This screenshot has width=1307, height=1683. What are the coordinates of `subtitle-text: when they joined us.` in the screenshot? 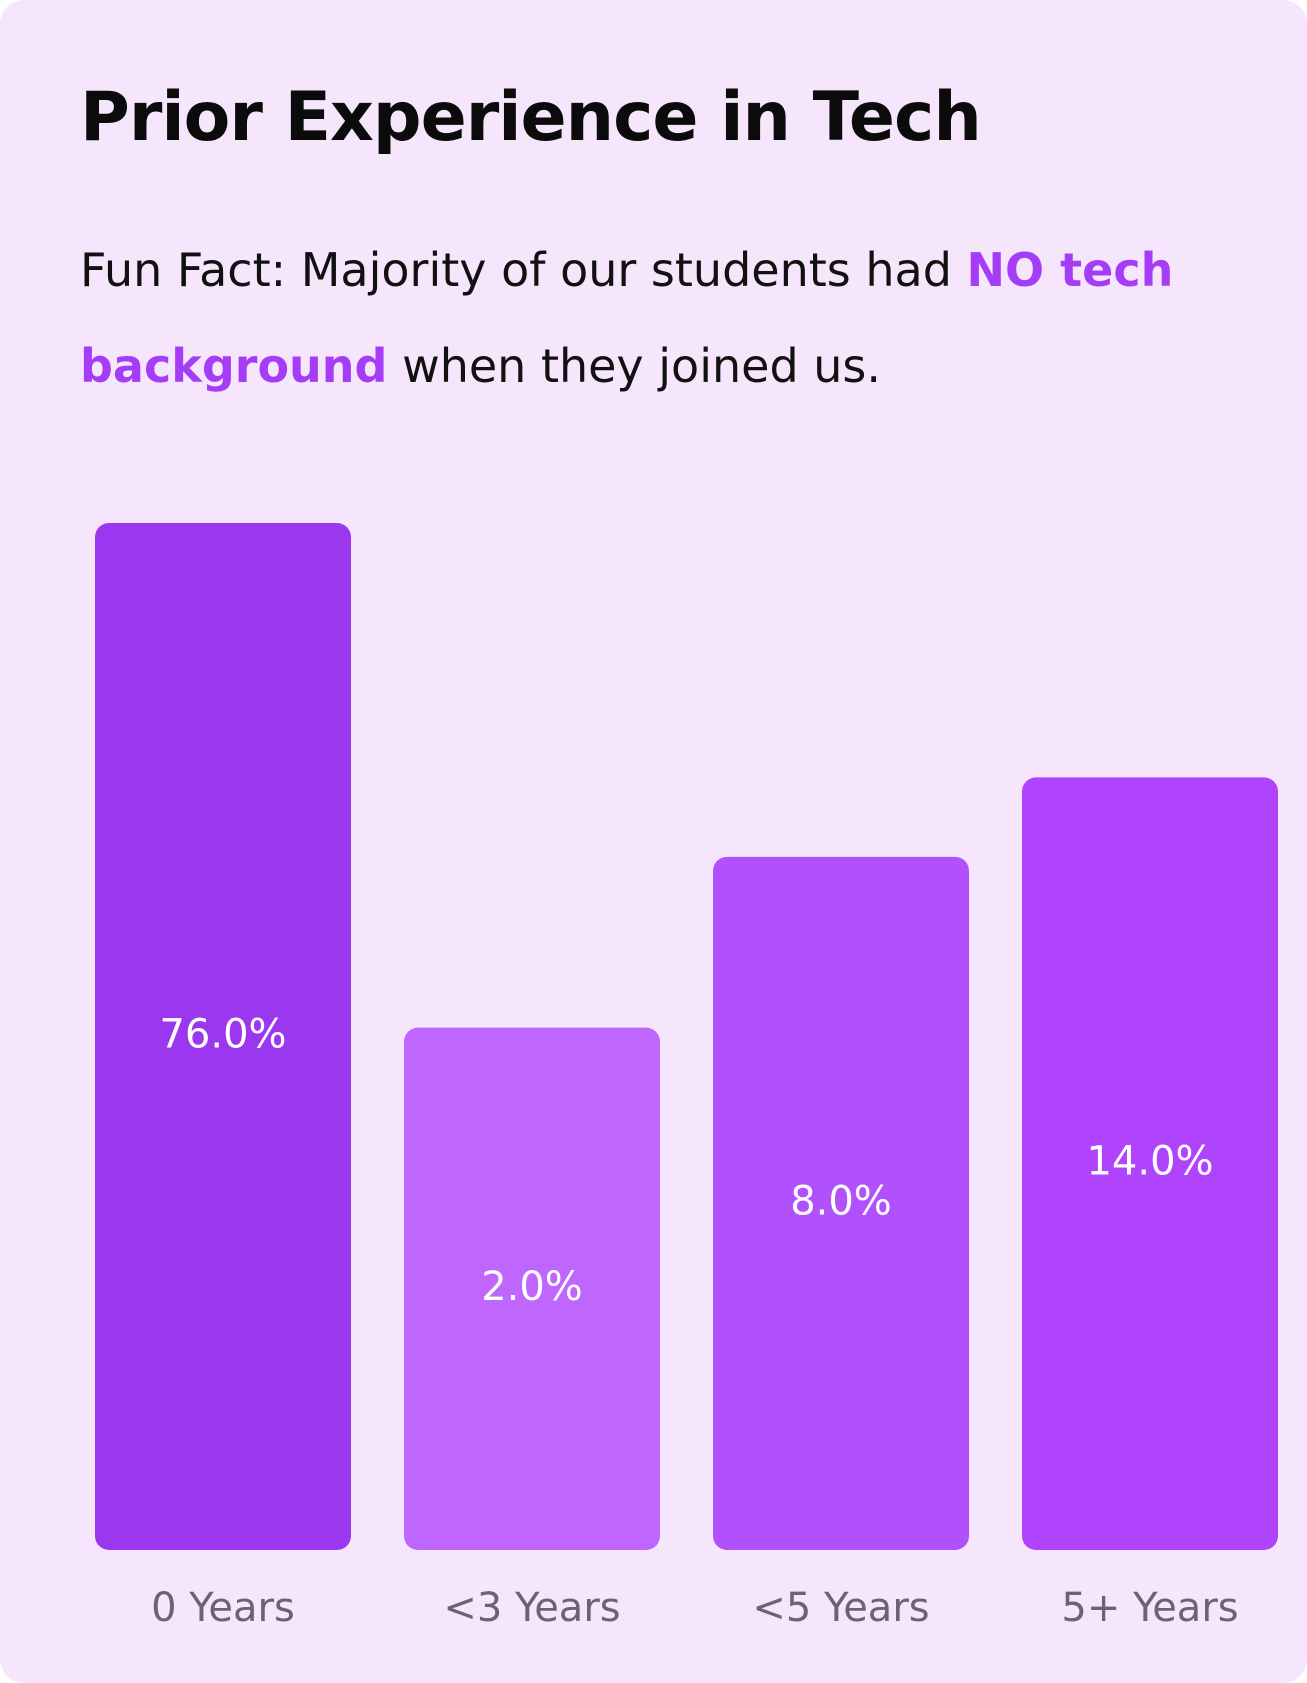 It's located at (634, 366).